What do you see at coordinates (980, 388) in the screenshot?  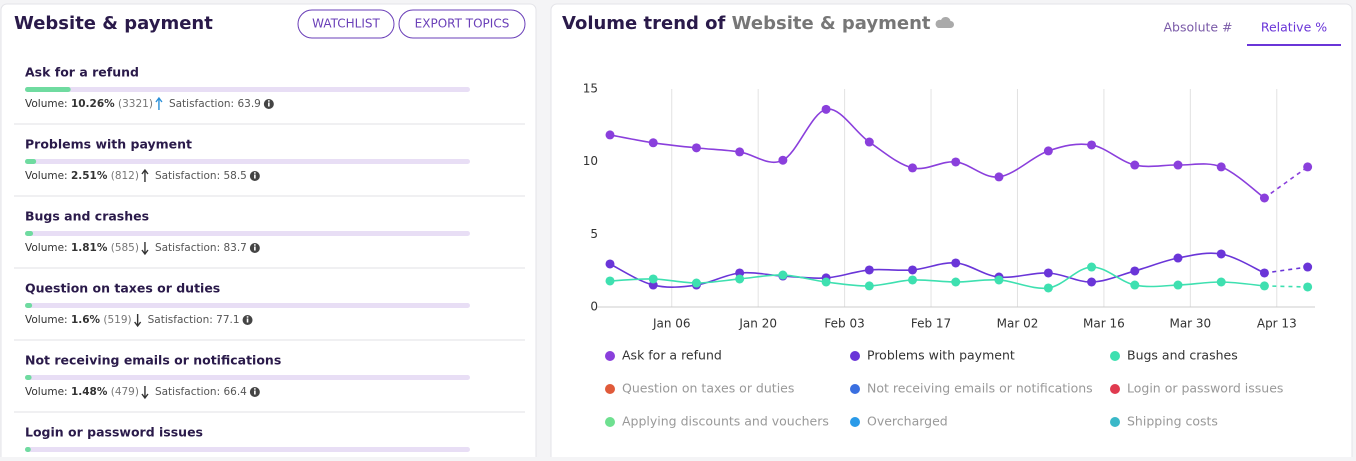 I see `legend-label: Not receiving emails or notifications` at bounding box center [980, 388].